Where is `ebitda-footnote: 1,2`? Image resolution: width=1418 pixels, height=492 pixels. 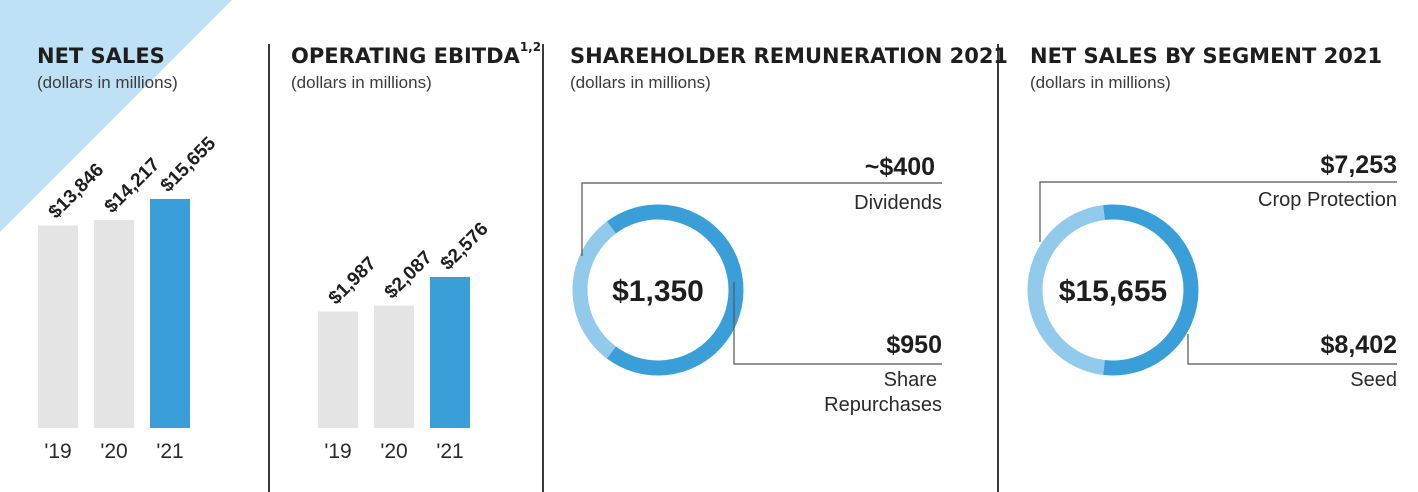 ebitda-footnote: 1,2 is located at coordinates (530, 47).